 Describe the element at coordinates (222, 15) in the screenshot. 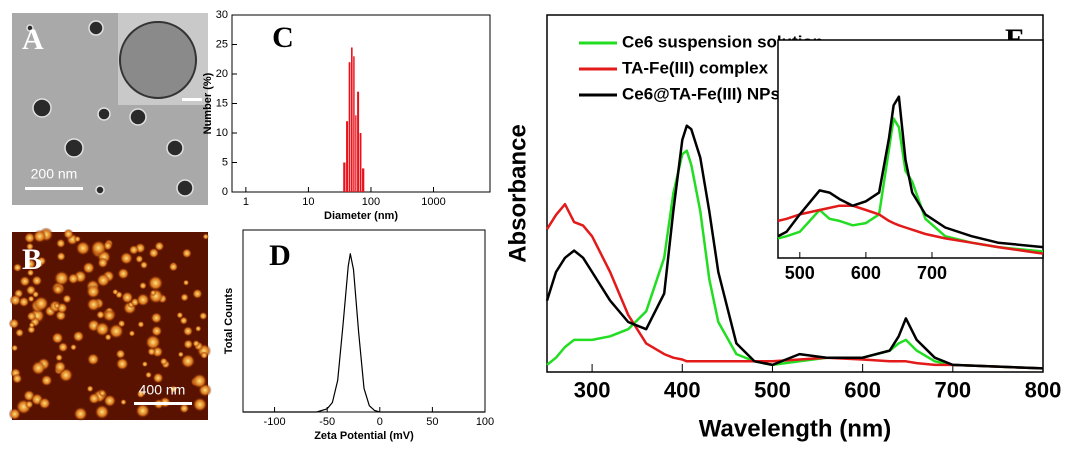

I see `y-tick-label: 30` at that location.